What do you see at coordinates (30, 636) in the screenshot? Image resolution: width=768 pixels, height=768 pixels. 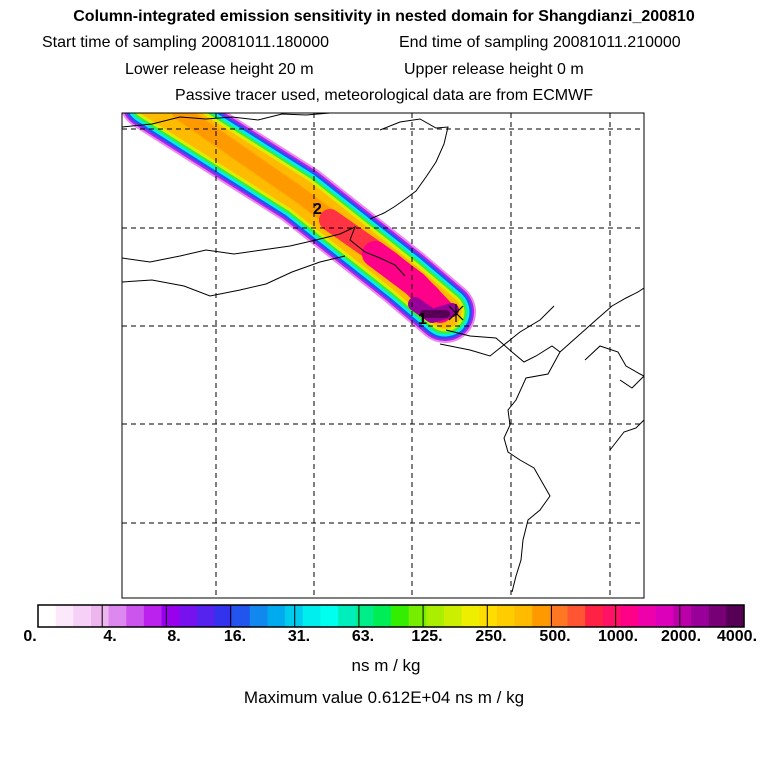 I see `cb-tick-0: 0.` at bounding box center [30, 636].